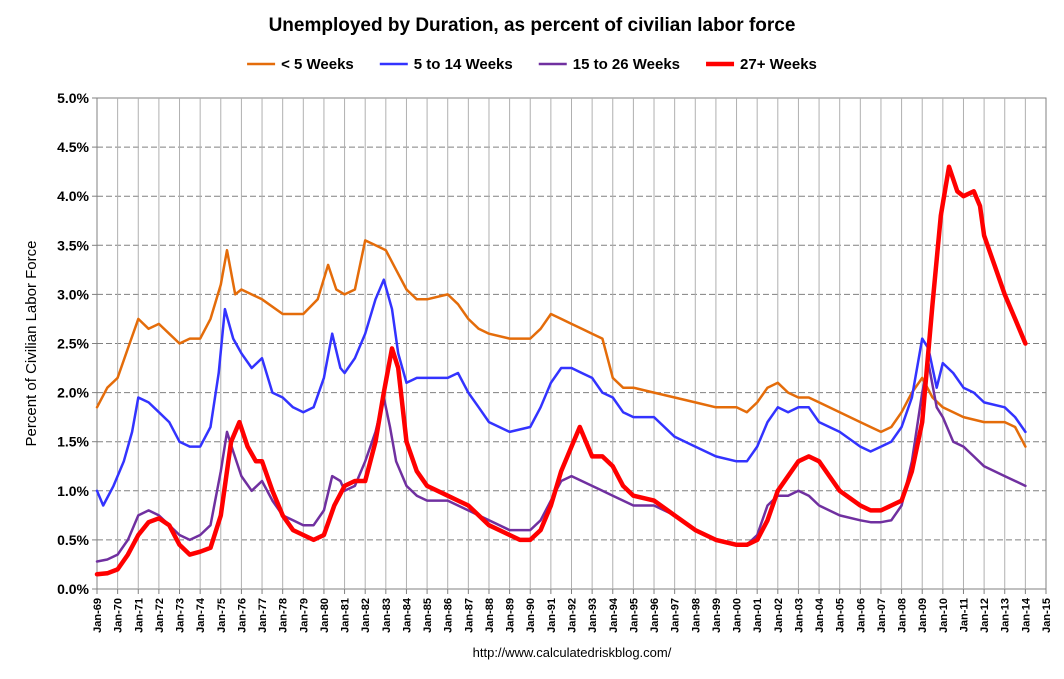 This screenshot has height=679, width=1064. What do you see at coordinates (304, 615) in the screenshot?
I see `x-tick-label: Jan-79` at bounding box center [304, 615].